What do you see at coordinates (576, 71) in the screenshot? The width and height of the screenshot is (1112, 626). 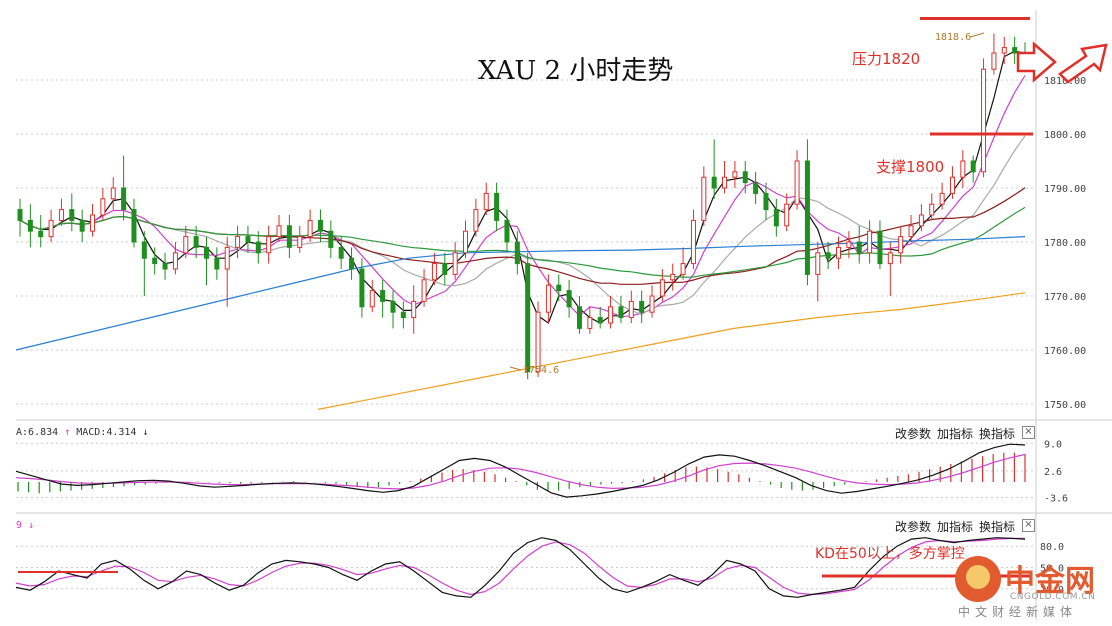 I see `chart-title: XAU 2 小时走势` at bounding box center [576, 71].